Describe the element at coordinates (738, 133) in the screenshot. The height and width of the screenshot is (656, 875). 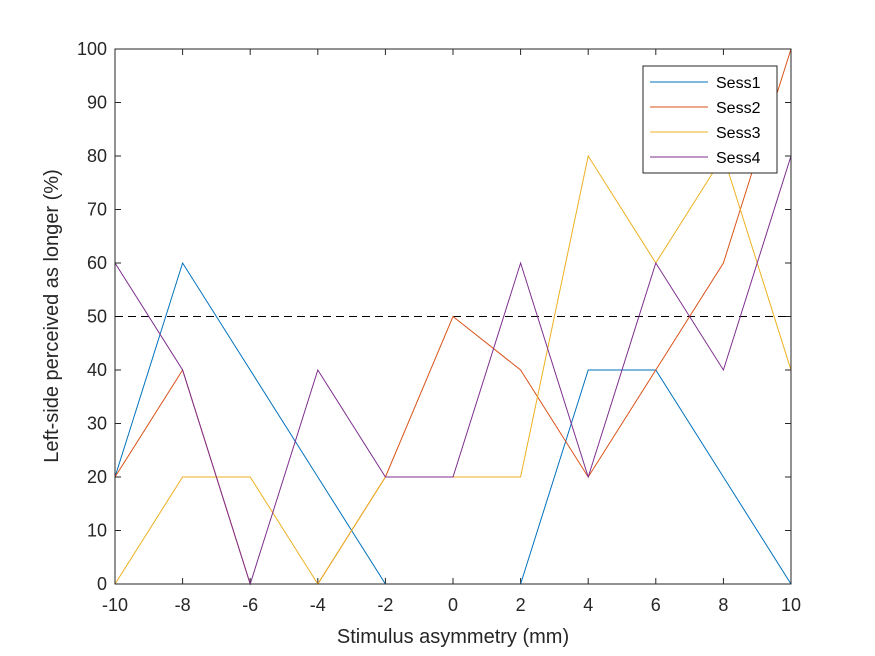
I see `legend-label-sess3: Sess3` at that location.